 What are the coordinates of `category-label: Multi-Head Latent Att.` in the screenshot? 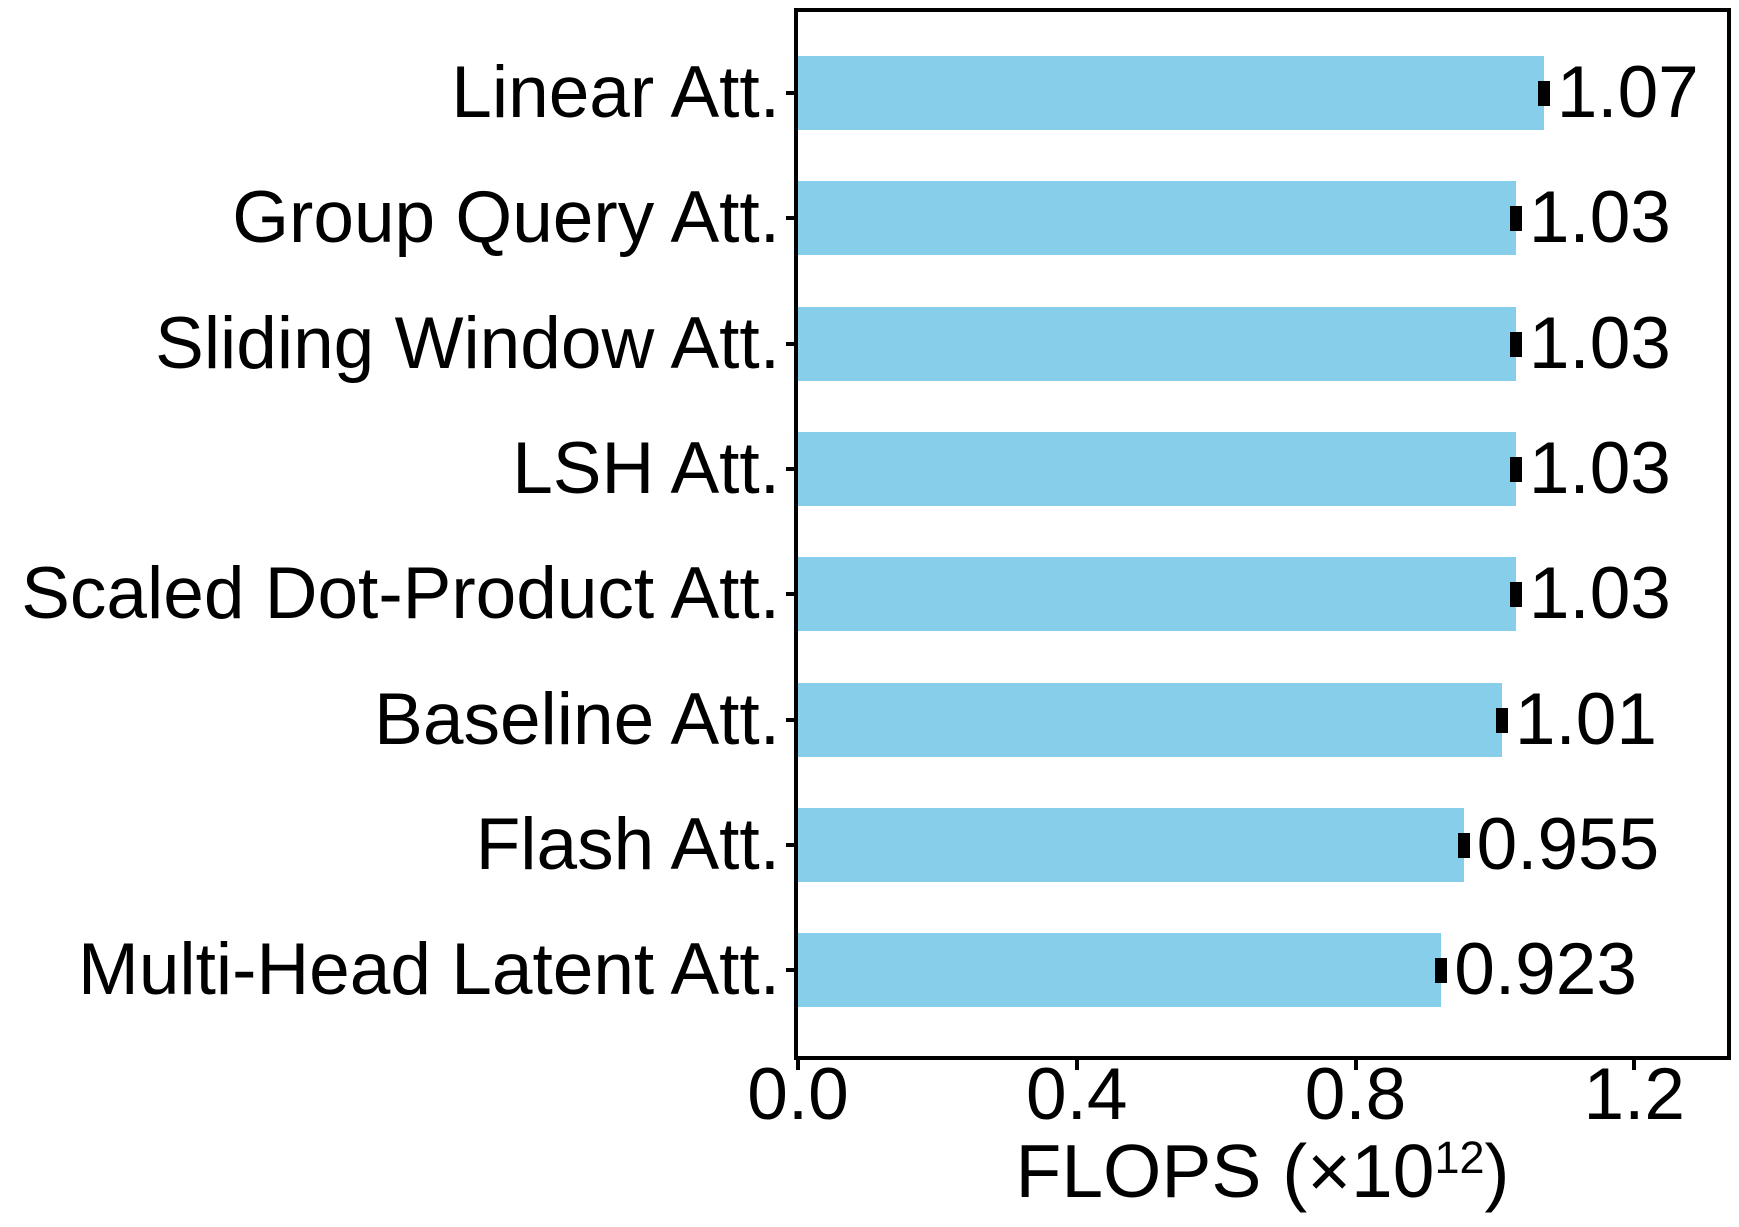 It's located at (429, 970).